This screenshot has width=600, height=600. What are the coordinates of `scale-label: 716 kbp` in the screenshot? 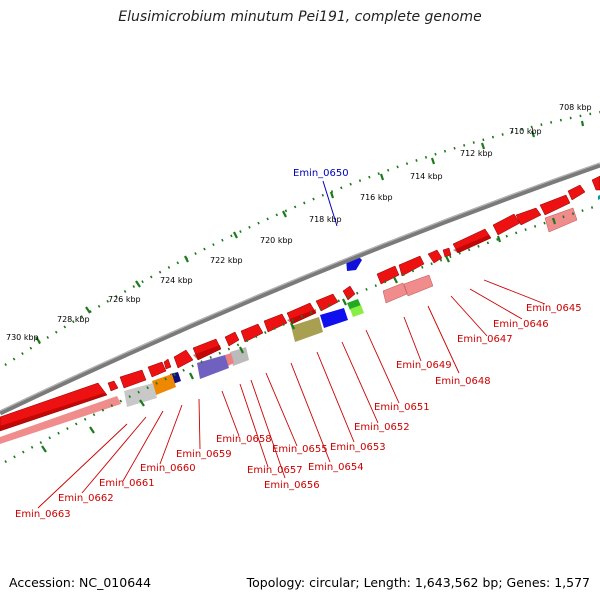 It's located at (376, 197).